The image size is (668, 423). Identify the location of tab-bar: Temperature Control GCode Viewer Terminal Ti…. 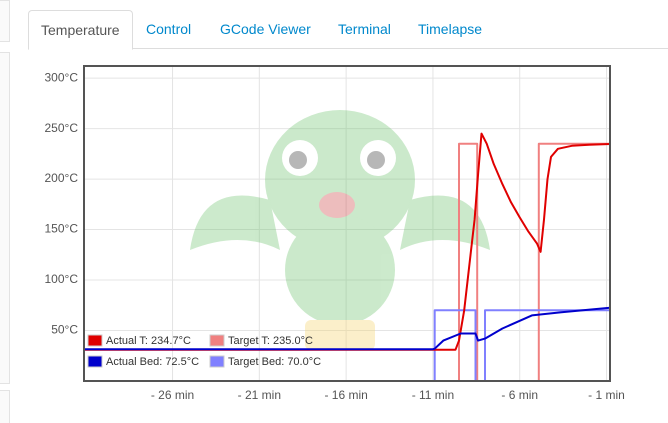
(348, 30).